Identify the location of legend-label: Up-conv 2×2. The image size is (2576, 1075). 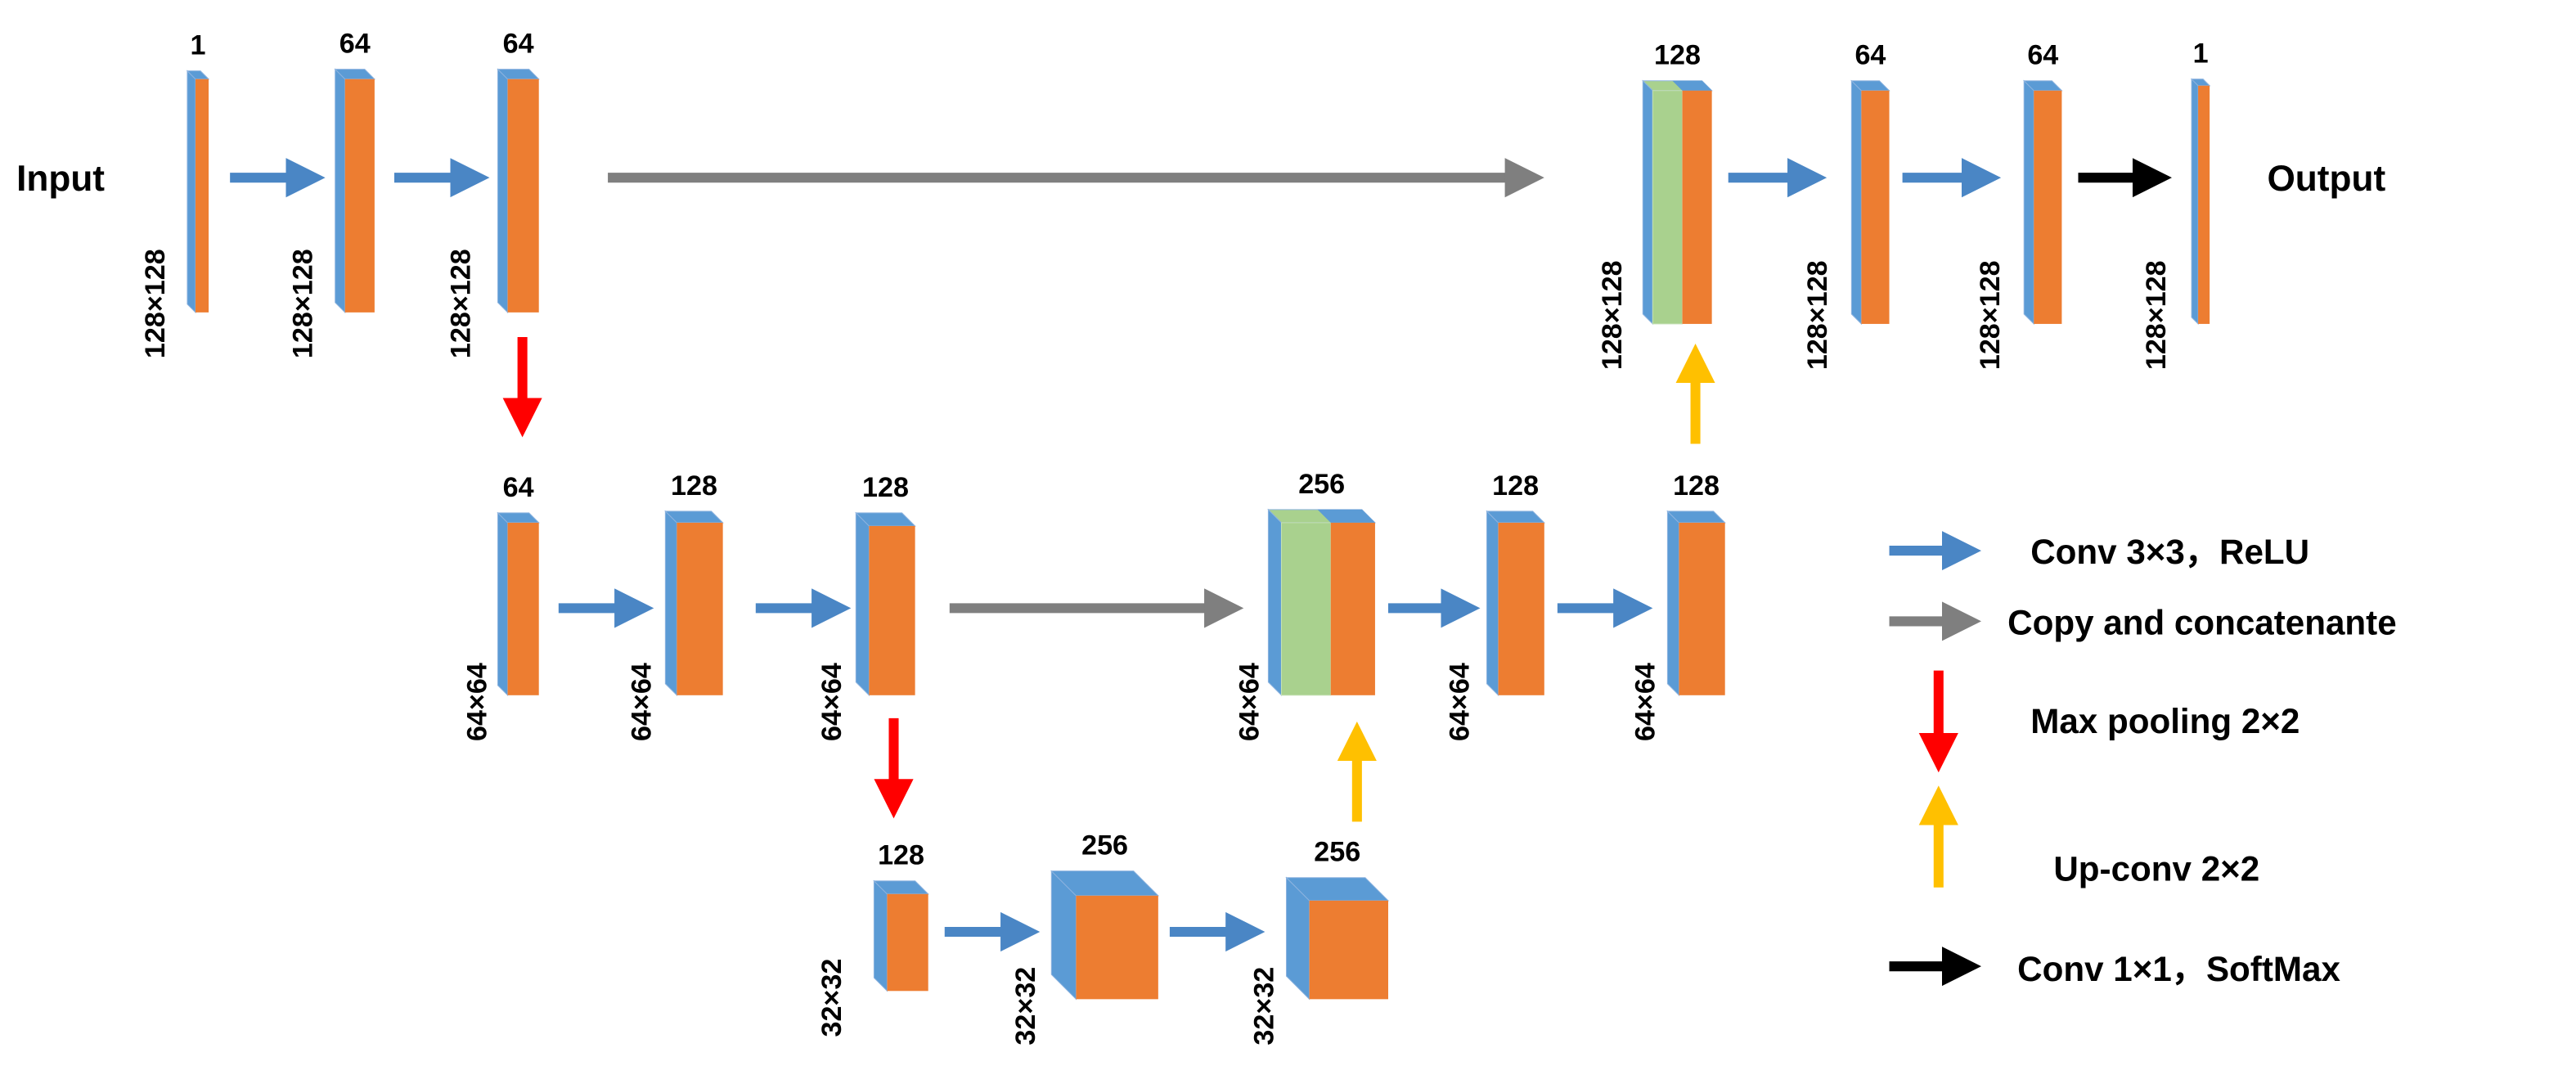
(2156, 869).